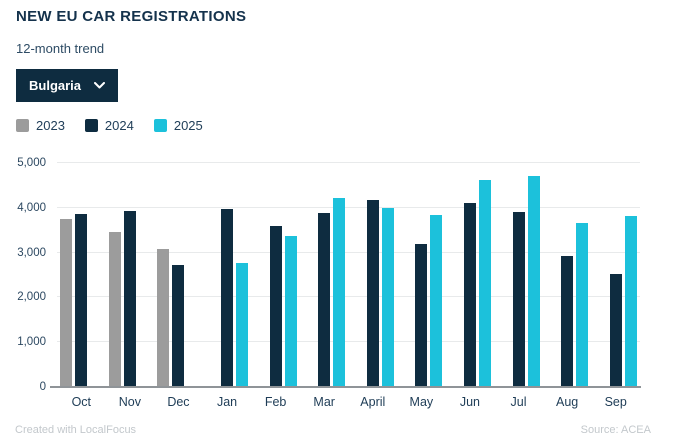  What do you see at coordinates (60, 48) in the screenshot?
I see `chart-subtitle: 12-month trend` at bounding box center [60, 48].